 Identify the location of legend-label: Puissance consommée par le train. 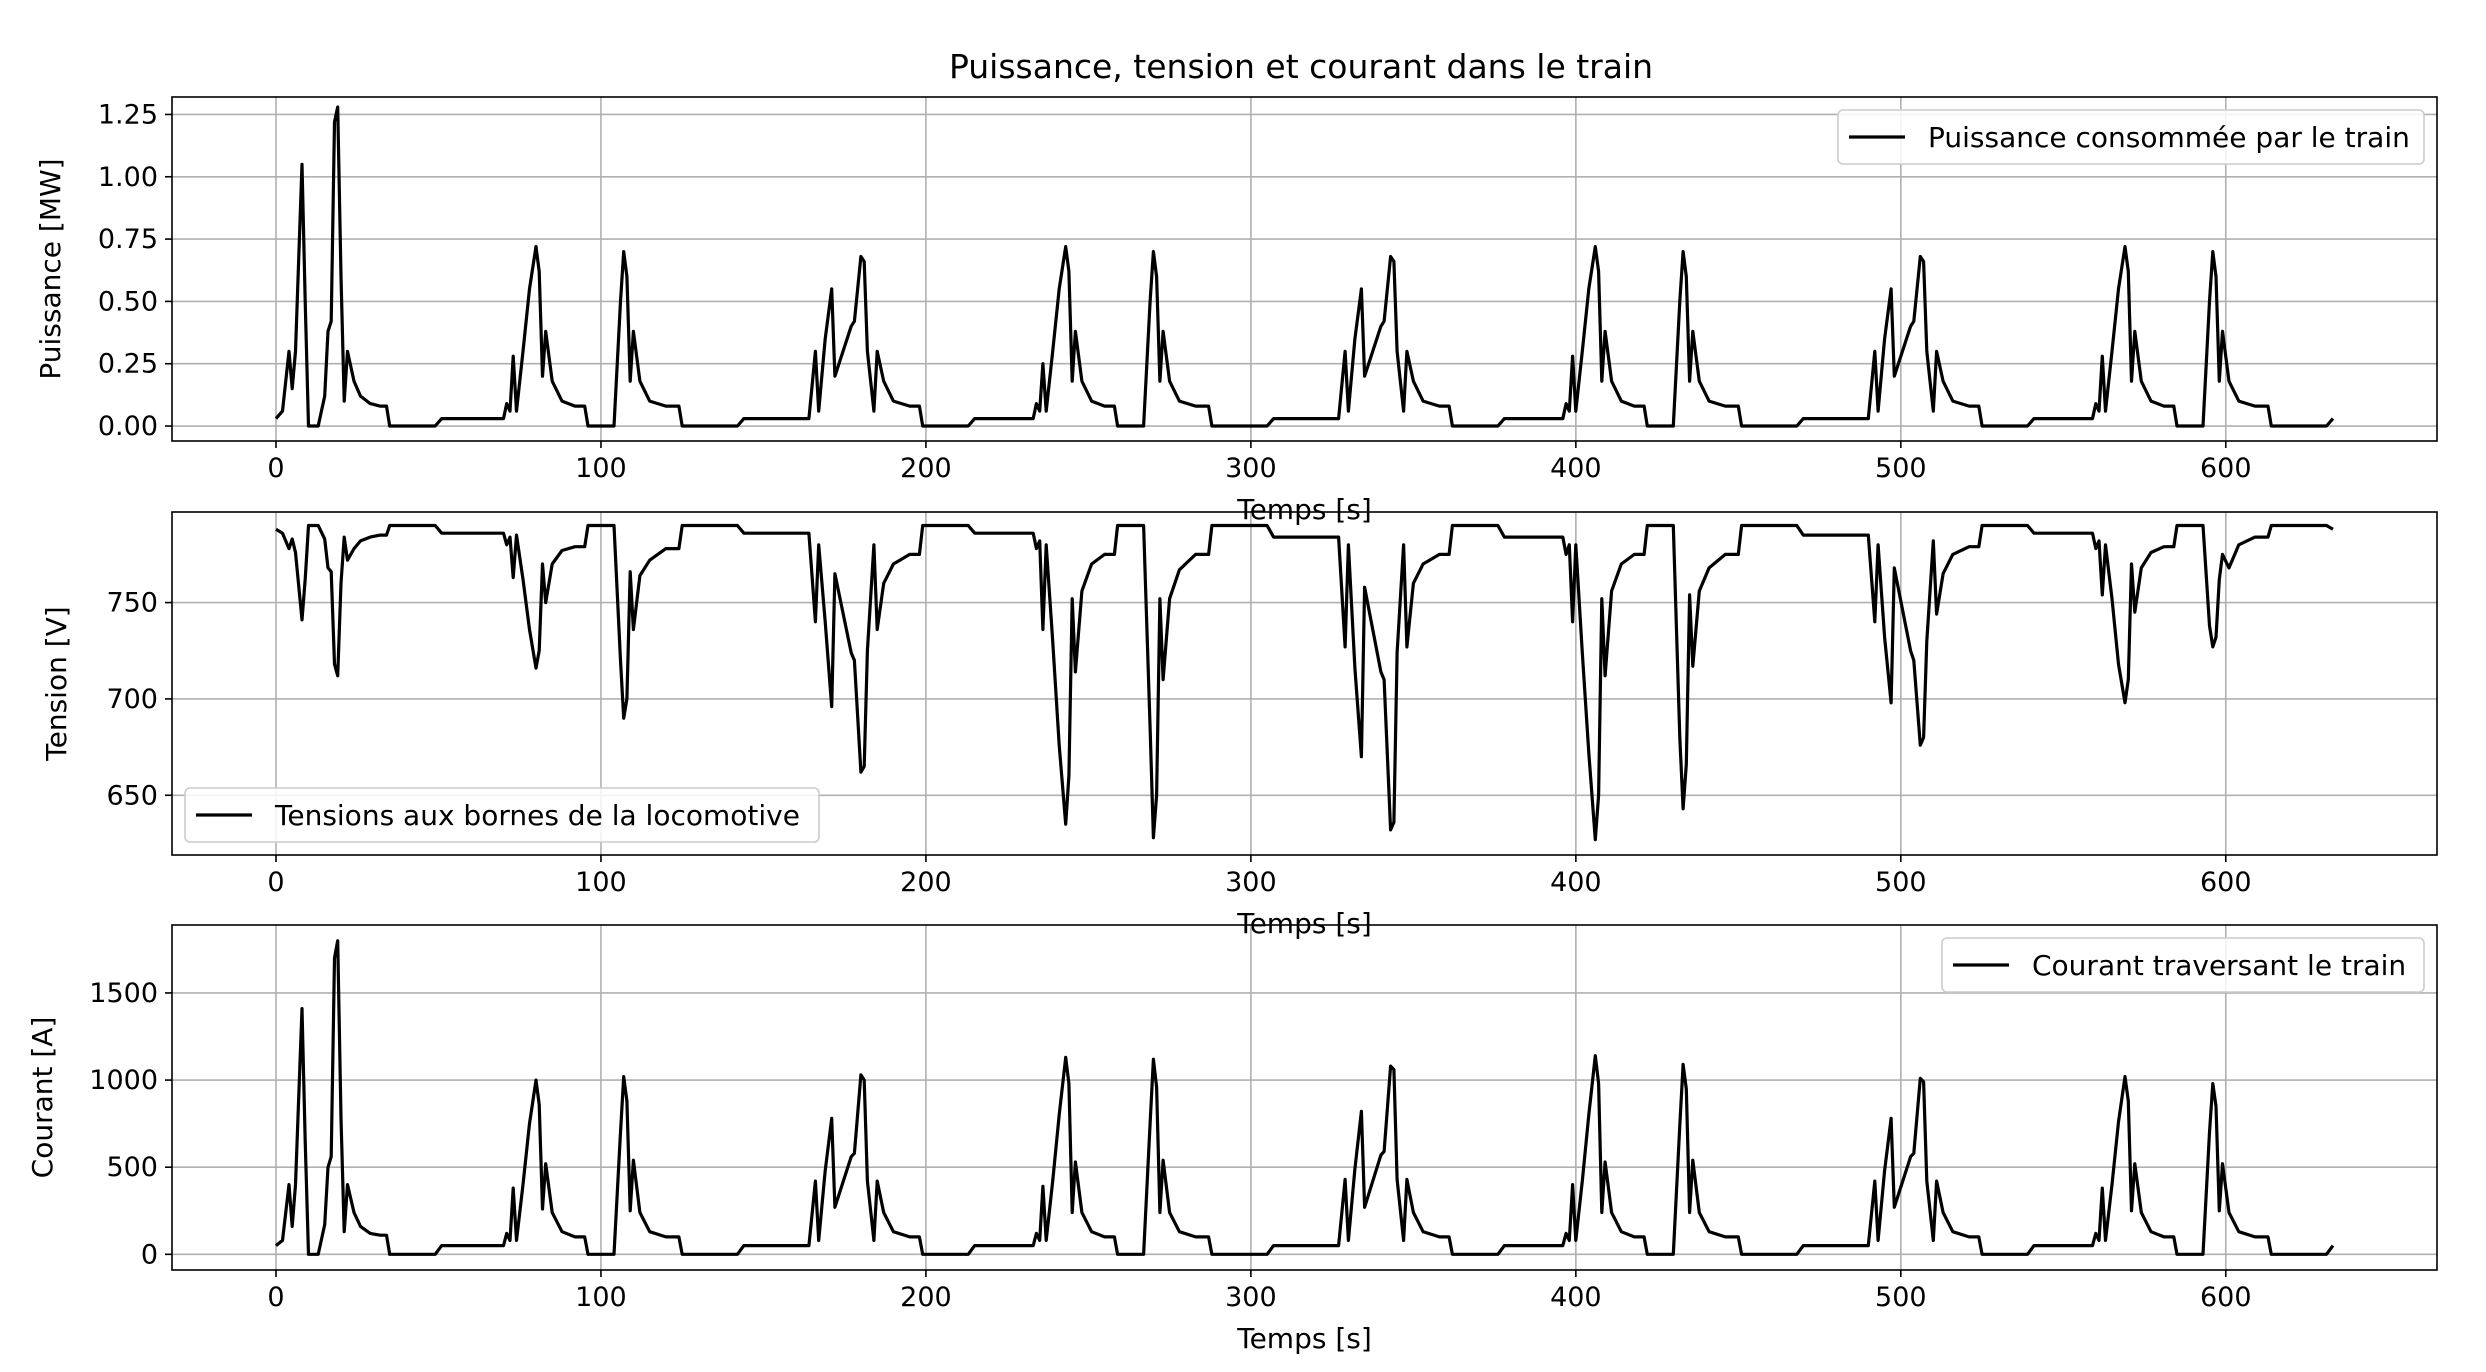
(2169, 137).